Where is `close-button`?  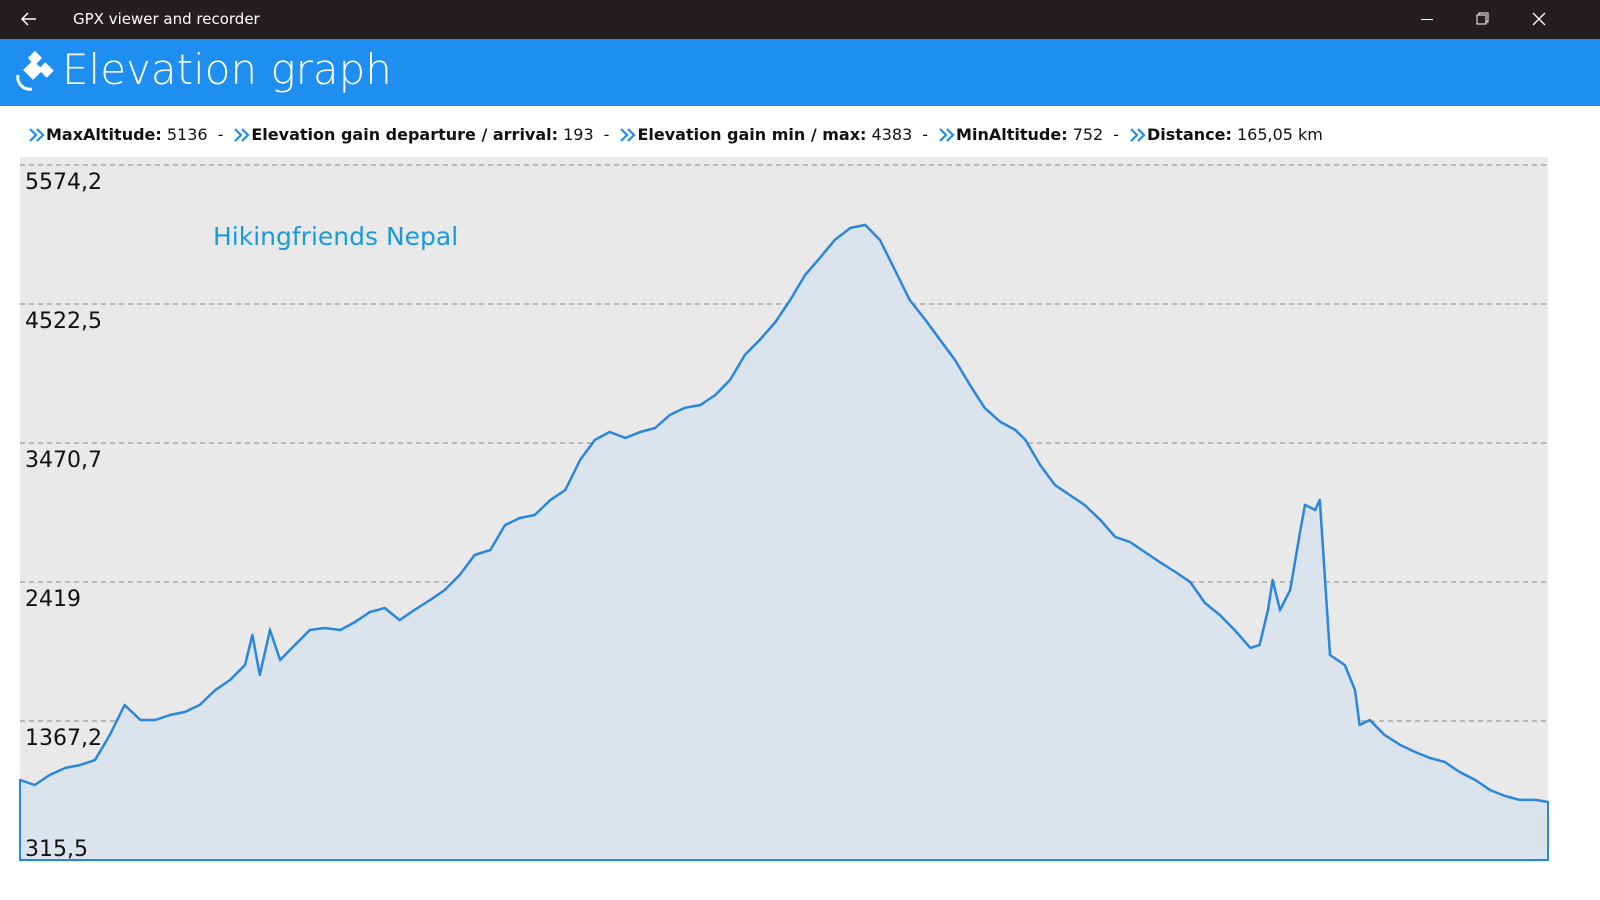 close-button is located at coordinates (1538, 19).